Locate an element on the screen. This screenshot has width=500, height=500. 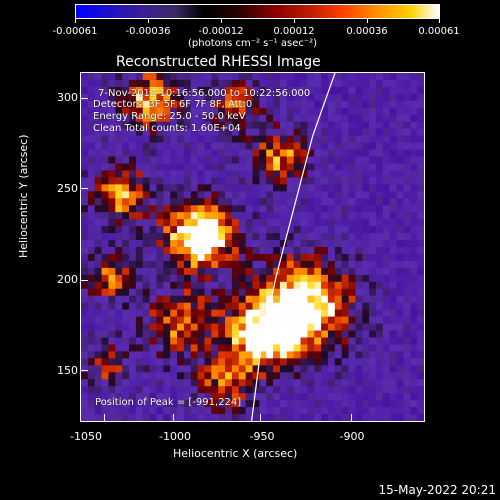
detectors-text: Detectors: 3F 5F 6F 7F 8F, Att:0 is located at coordinates (173, 104).